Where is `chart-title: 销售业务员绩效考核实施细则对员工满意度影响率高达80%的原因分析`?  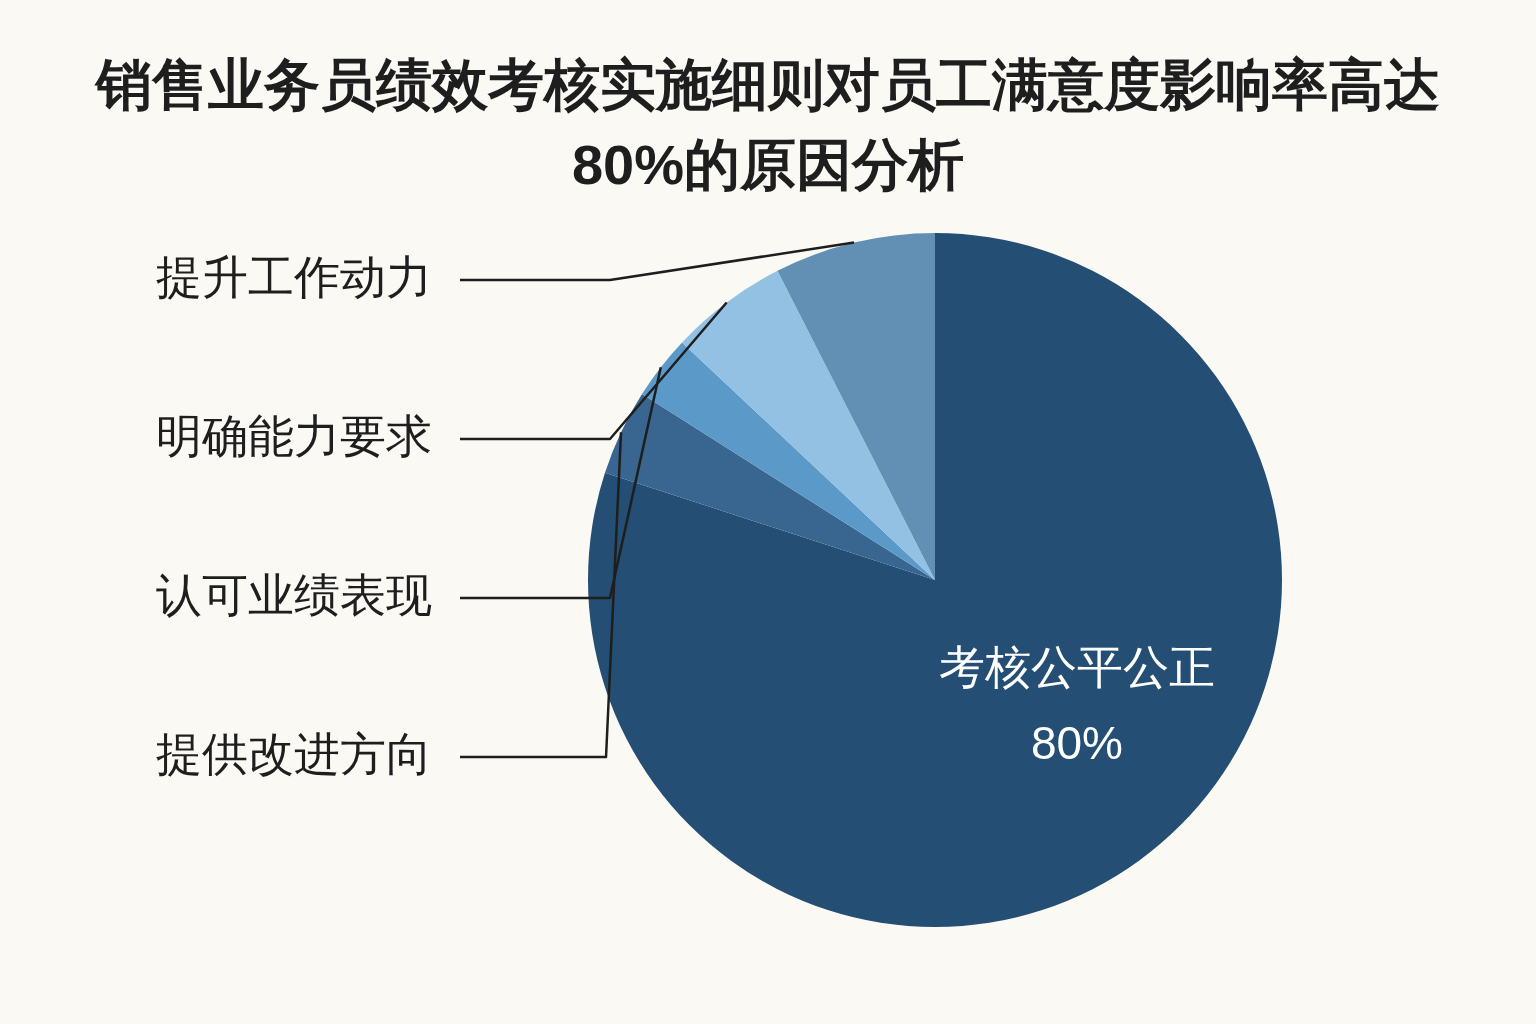
chart-title: 销售业务员绩效考核实施细则对员工满意度影响率高达80%的原因分析 is located at coordinates (767, 125).